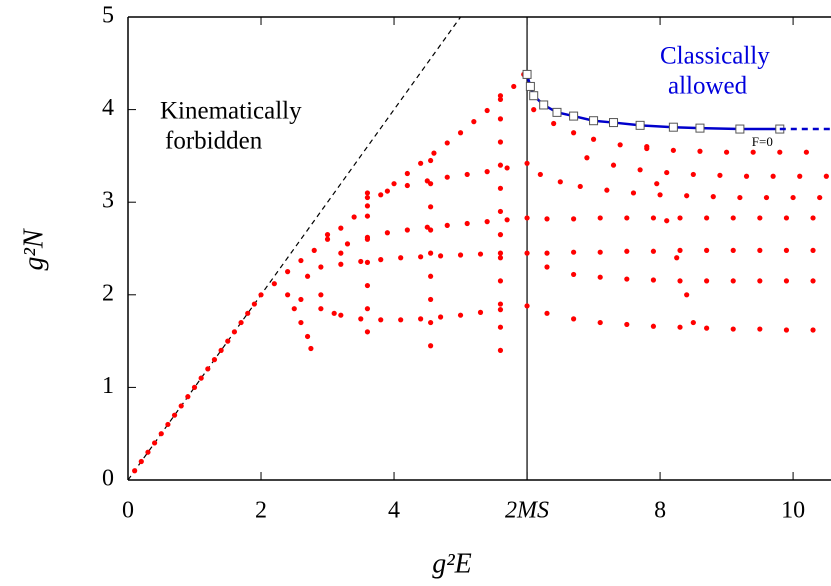 This screenshot has height=586, width=831. I want to click on series-label: F=0, so click(762, 141).